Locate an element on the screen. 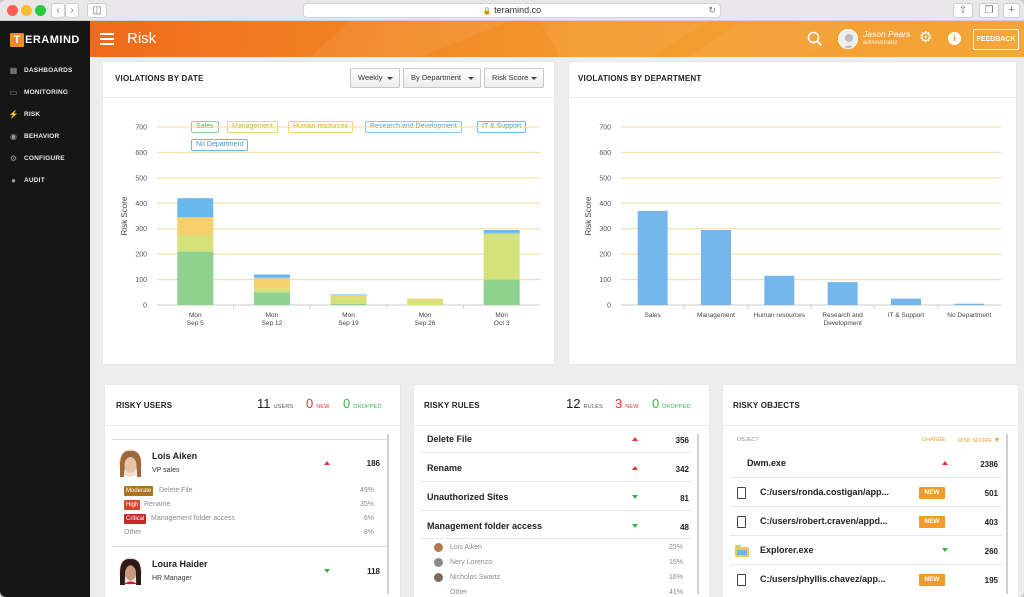  chevron-left-icon: ‹ is located at coordinates (58, 10).